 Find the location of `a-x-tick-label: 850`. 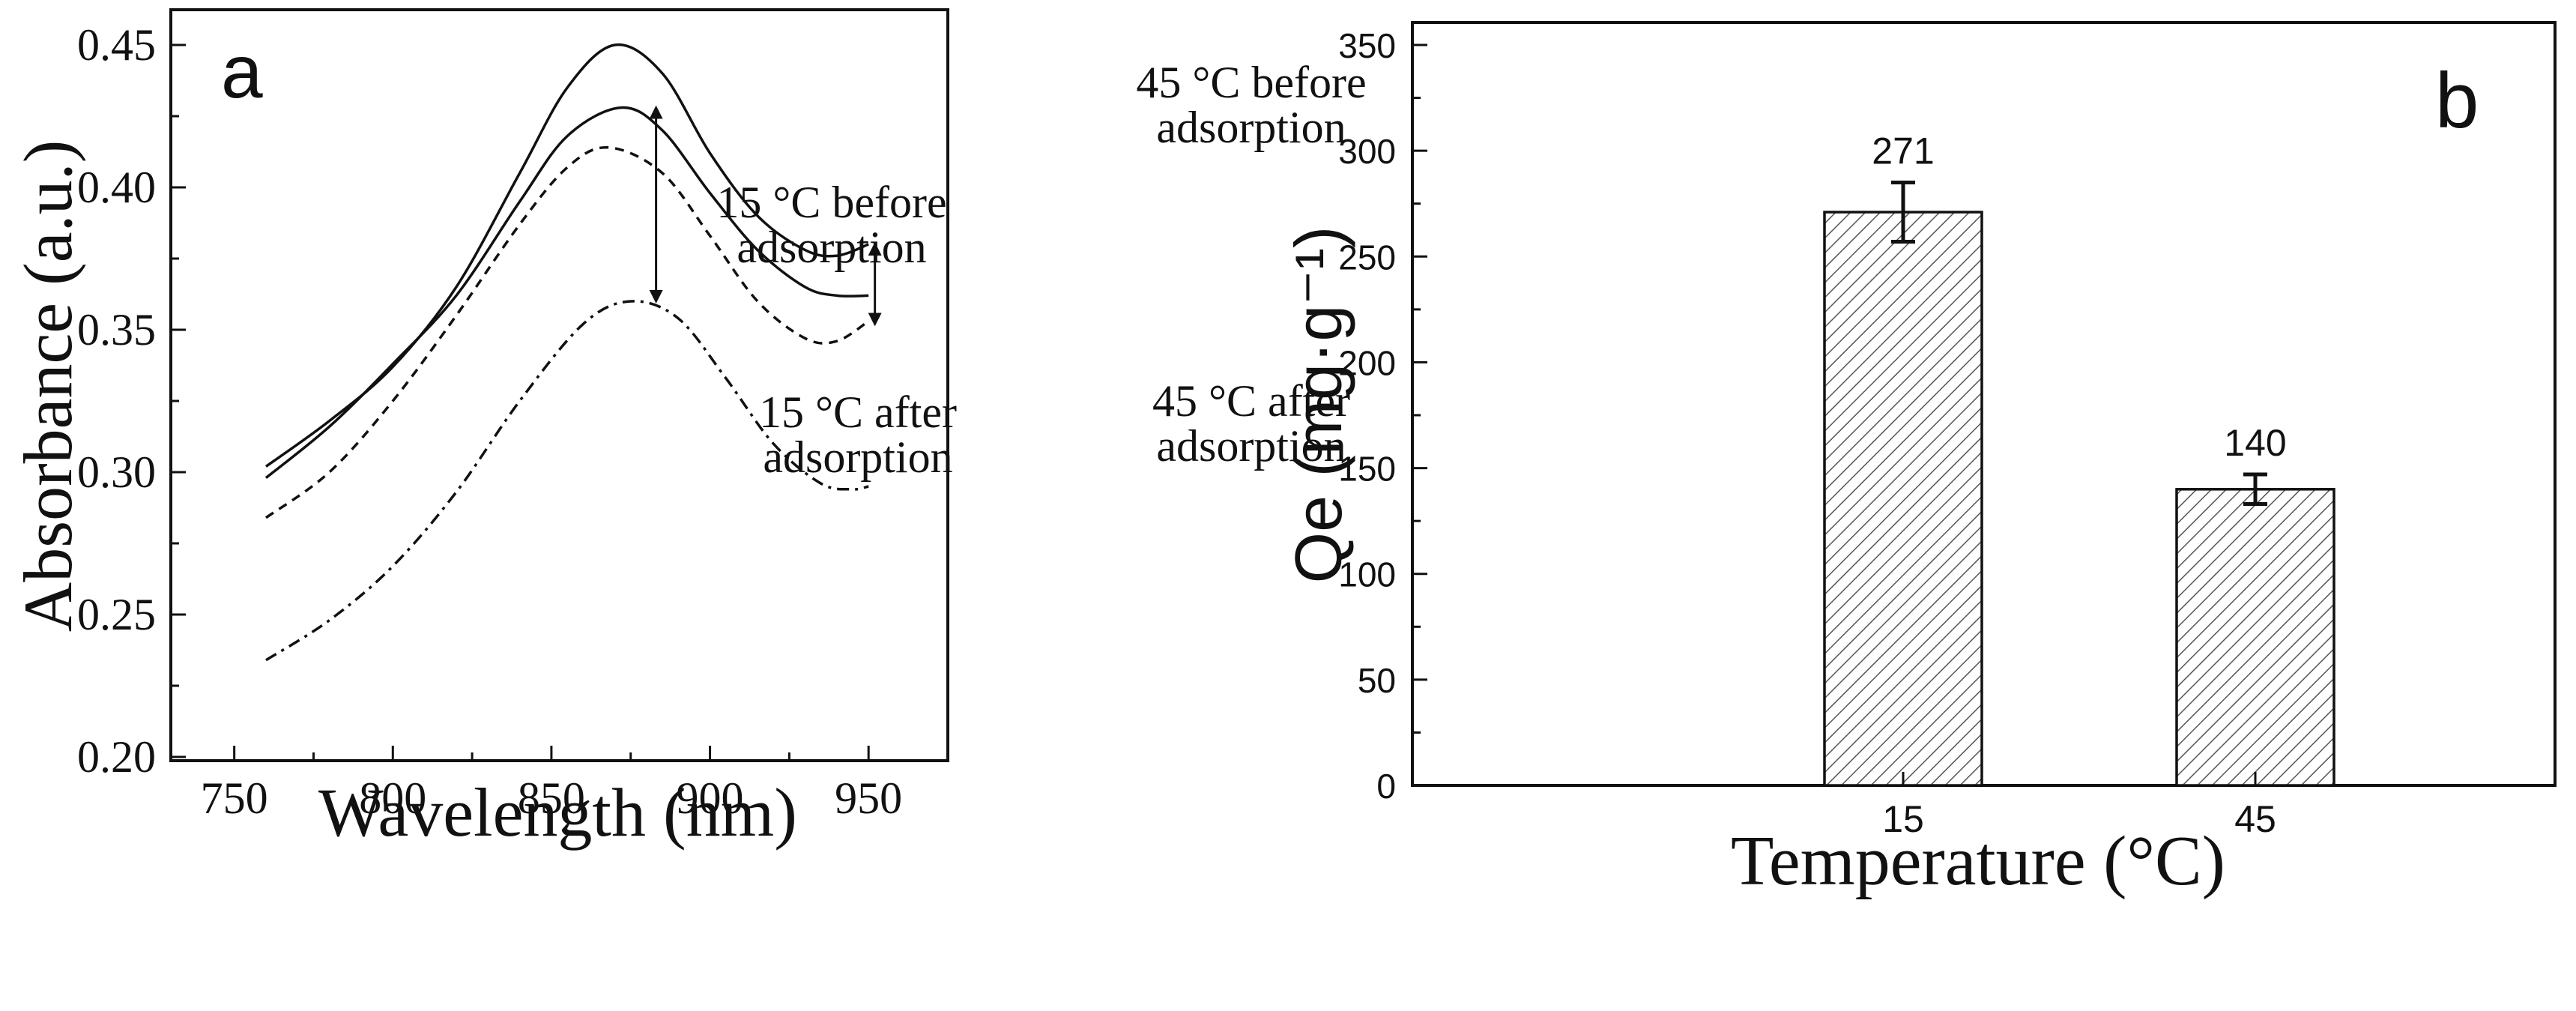

a-x-tick-label: 850 is located at coordinates (551, 798).